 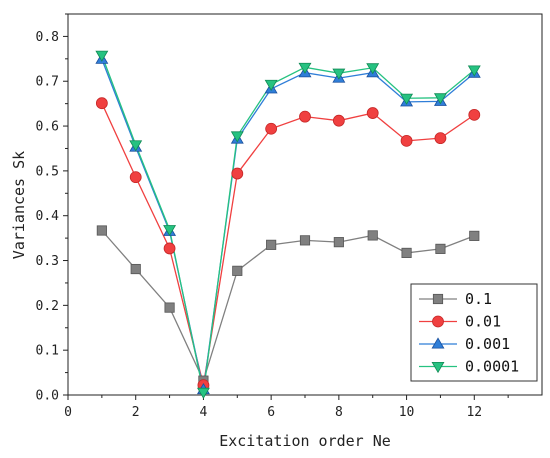 I want to click on legend-box, so click(x=474, y=332).